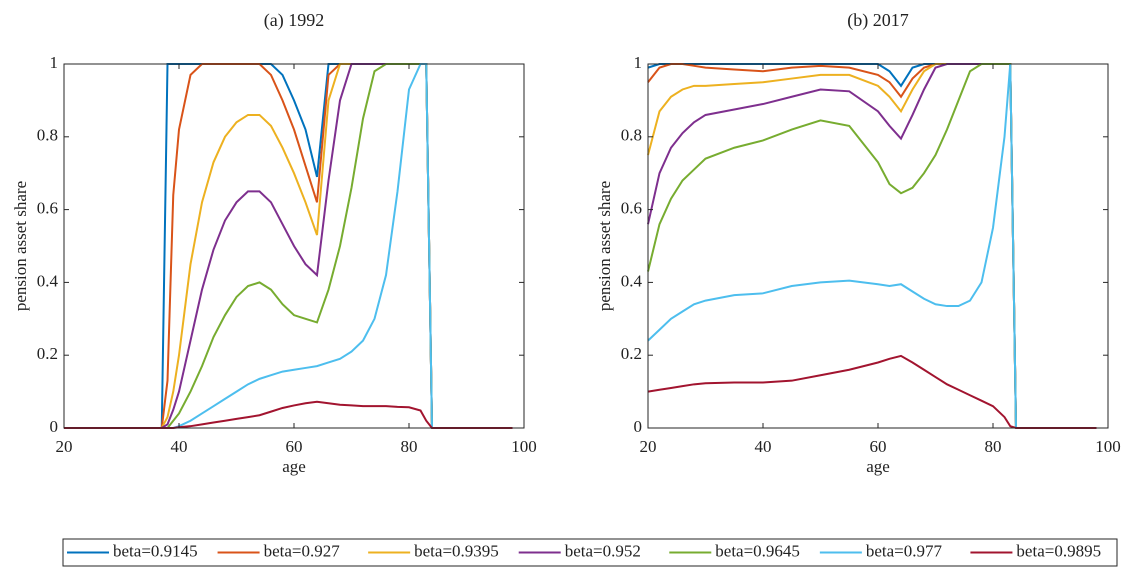 This screenshot has width=1138, height=578. What do you see at coordinates (456, 550) in the screenshot?
I see `legend-label: beta=0.9395` at bounding box center [456, 550].